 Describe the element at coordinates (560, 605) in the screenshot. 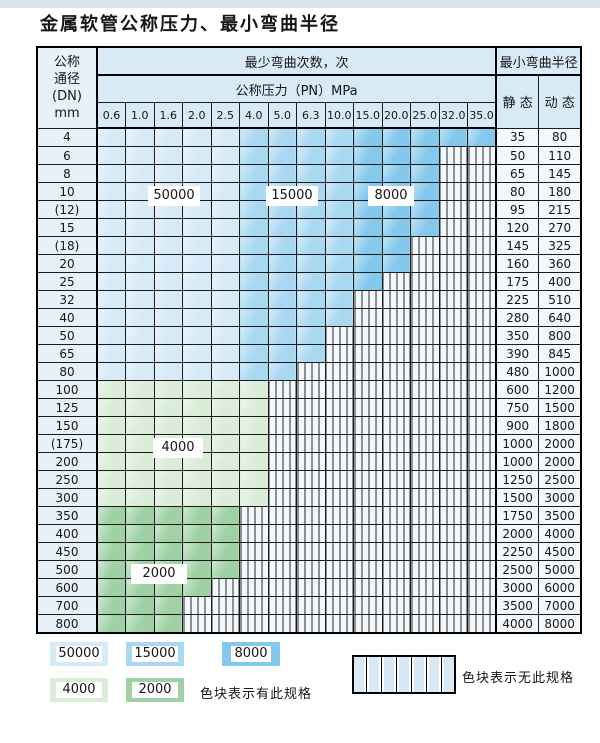

I see `dynamic-radius-value: 7000` at that location.